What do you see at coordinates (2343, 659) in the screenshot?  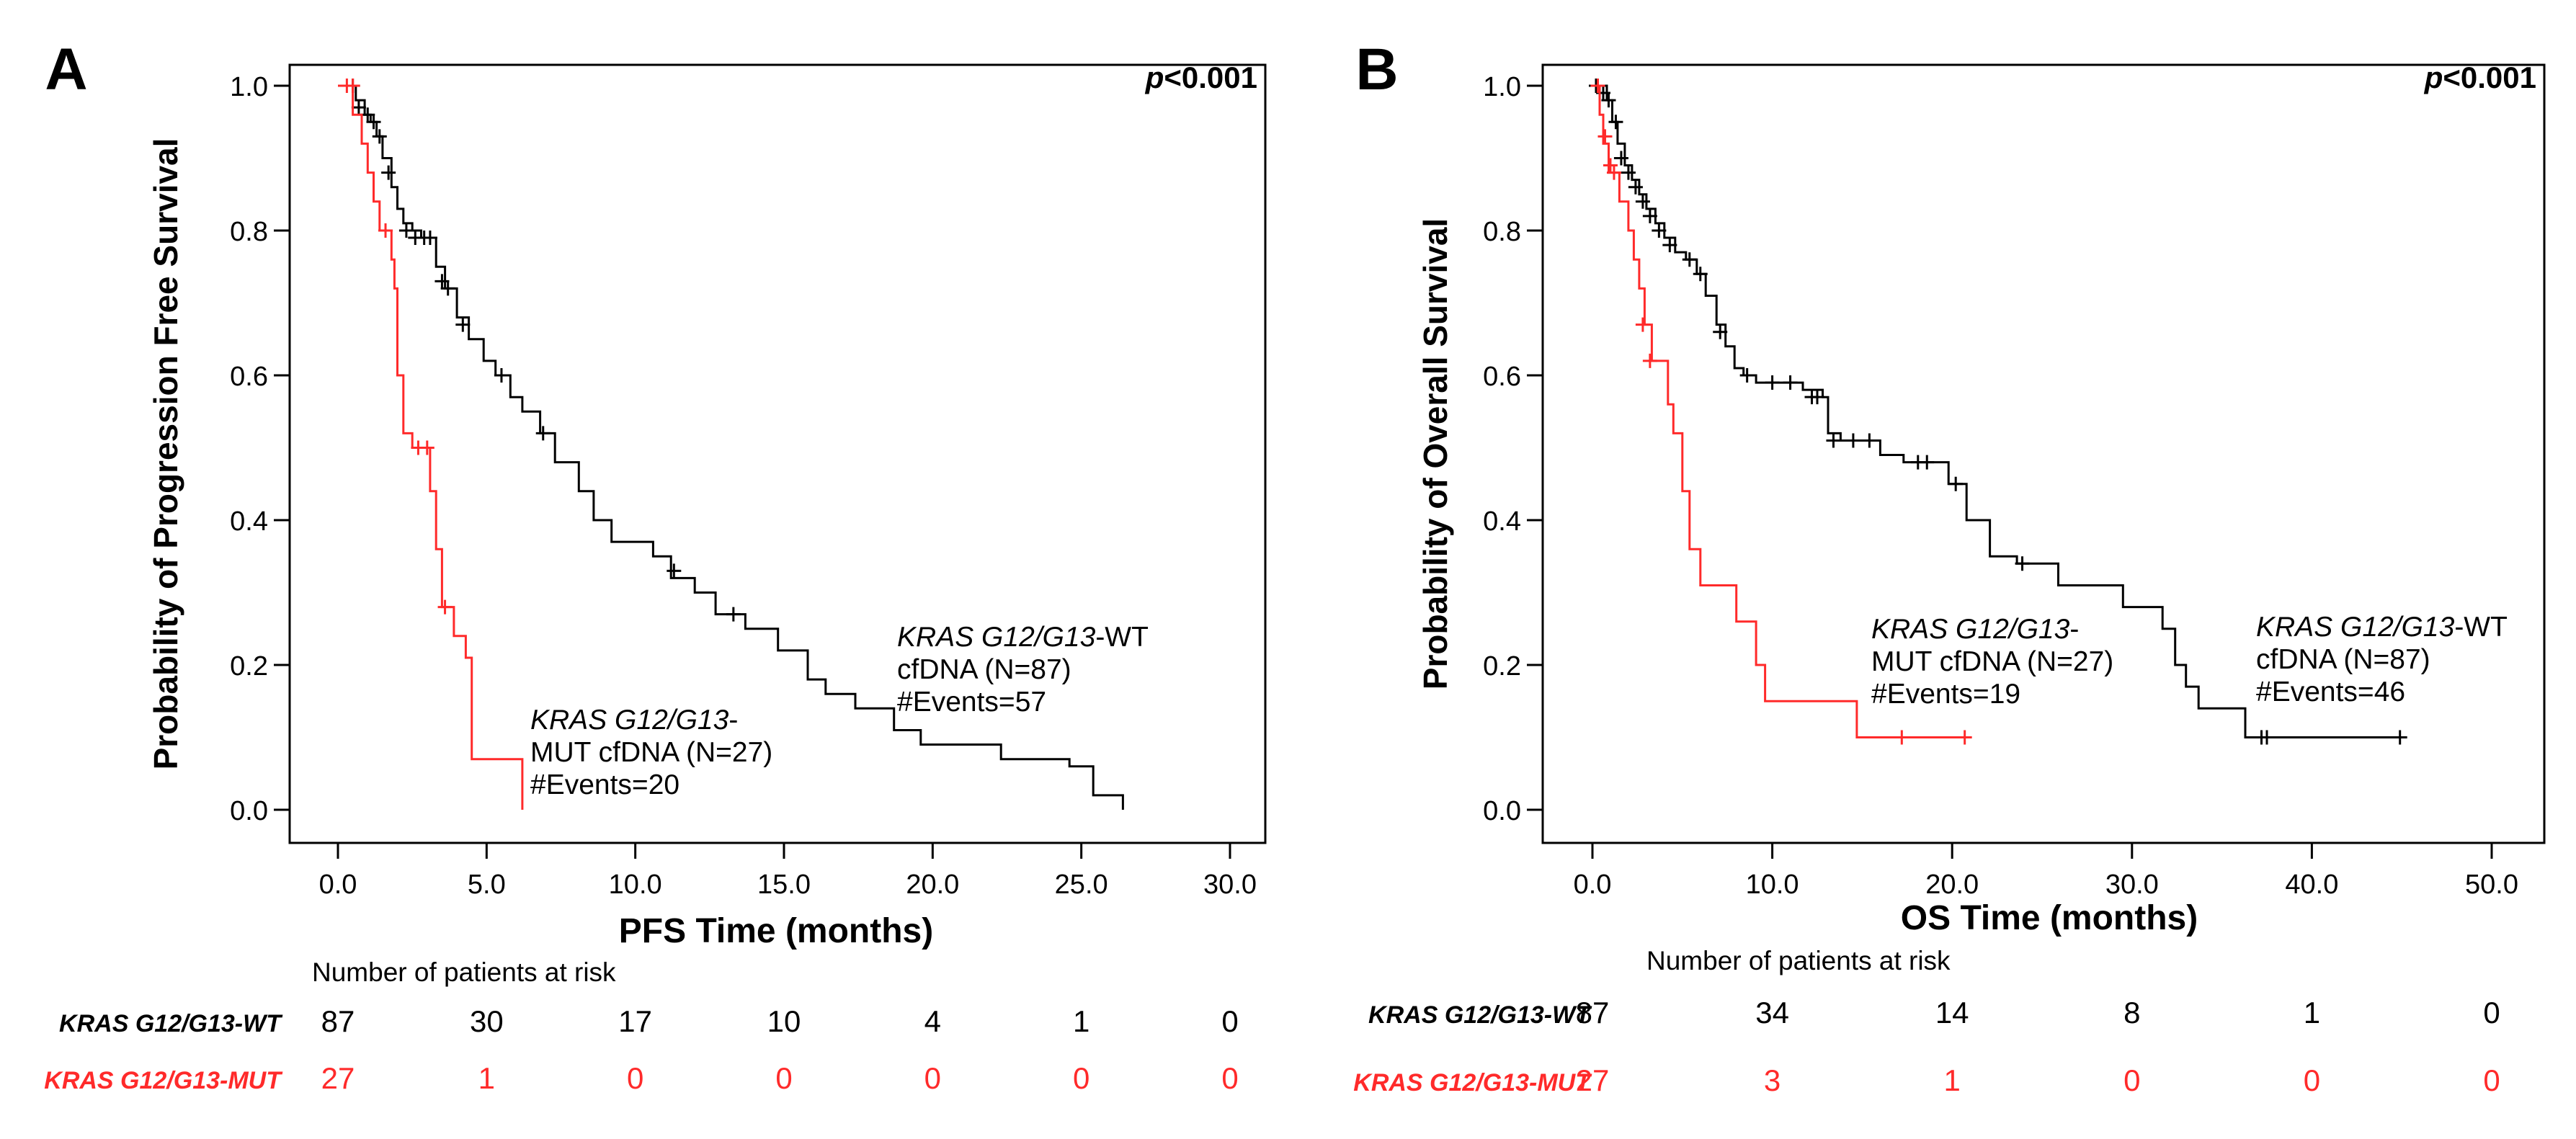 I see `series-label-n: cfDNA (N=87)` at bounding box center [2343, 659].